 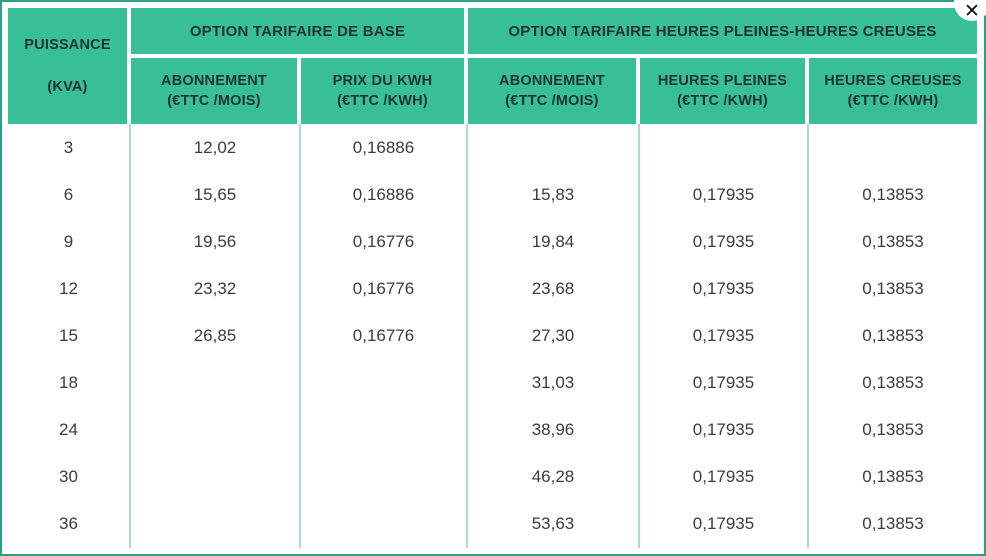 What do you see at coordinates (552, 81) in the screenshot?
I see `header-hphc-abonnement-line1: ABONNEMENT` at bounding box center [552, 81].